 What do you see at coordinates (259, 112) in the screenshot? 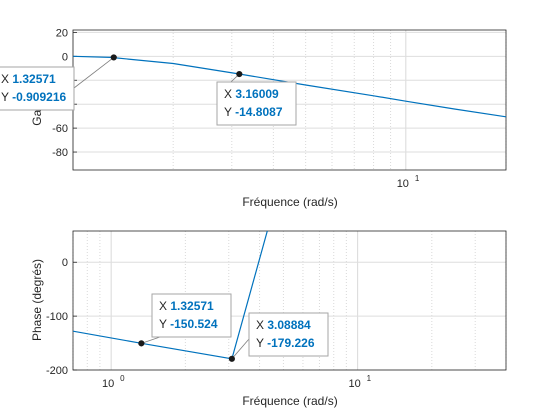
I see `datatip-y-value: -14.8087` at bounding box center [259, 112].